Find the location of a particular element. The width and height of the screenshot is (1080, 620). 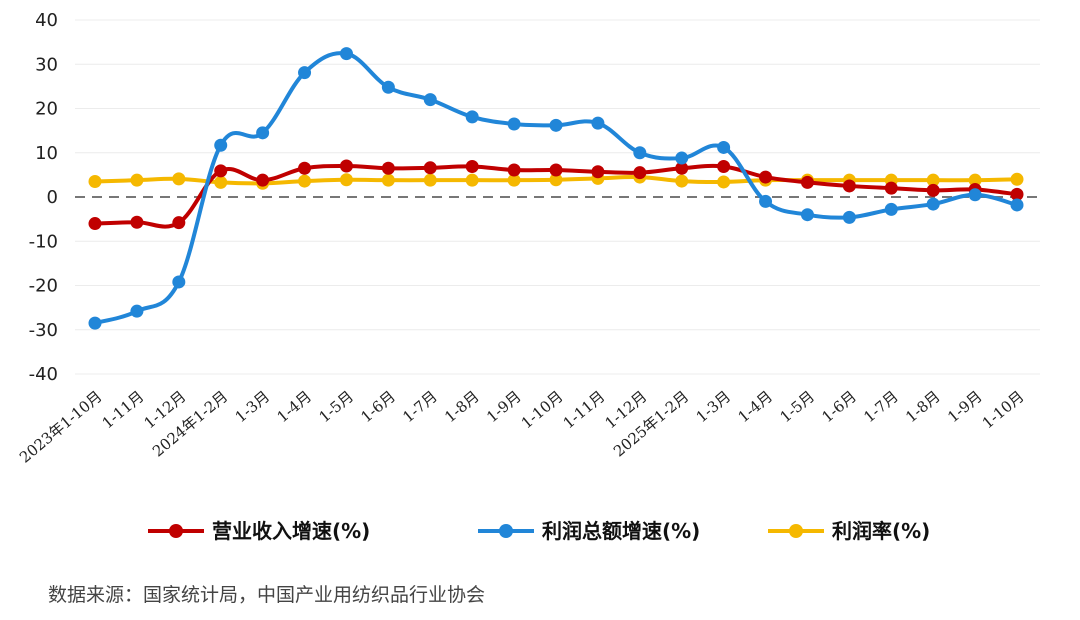

legend: 营业收入增速(%) 利润总额增速(%) 利润率(%) is located at coordinates (539, 531).